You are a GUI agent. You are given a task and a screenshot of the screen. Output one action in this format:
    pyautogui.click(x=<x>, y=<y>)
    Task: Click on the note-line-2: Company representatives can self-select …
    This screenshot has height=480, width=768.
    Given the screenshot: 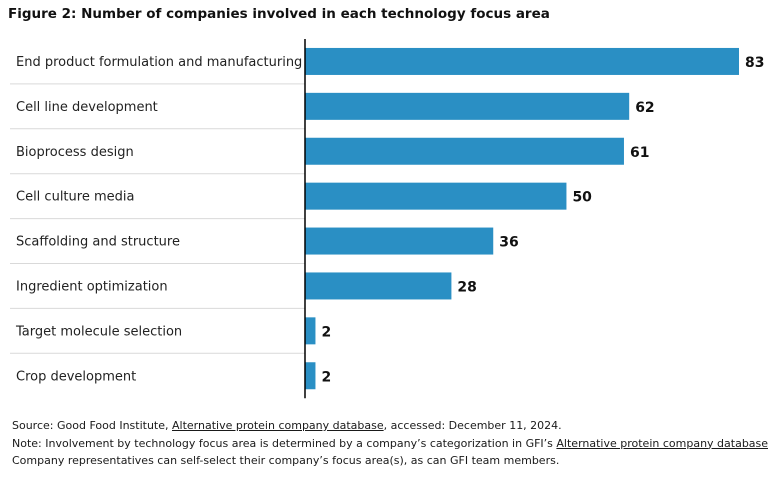 What is the action you would take?
    pyautogui.click(x=286, y=460)
    